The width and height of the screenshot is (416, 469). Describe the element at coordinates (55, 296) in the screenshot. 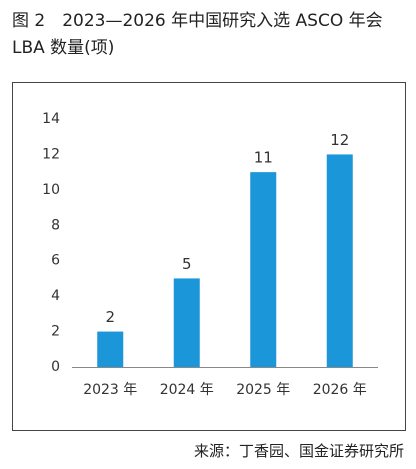

I see `y-tick-label: 4` at that location.